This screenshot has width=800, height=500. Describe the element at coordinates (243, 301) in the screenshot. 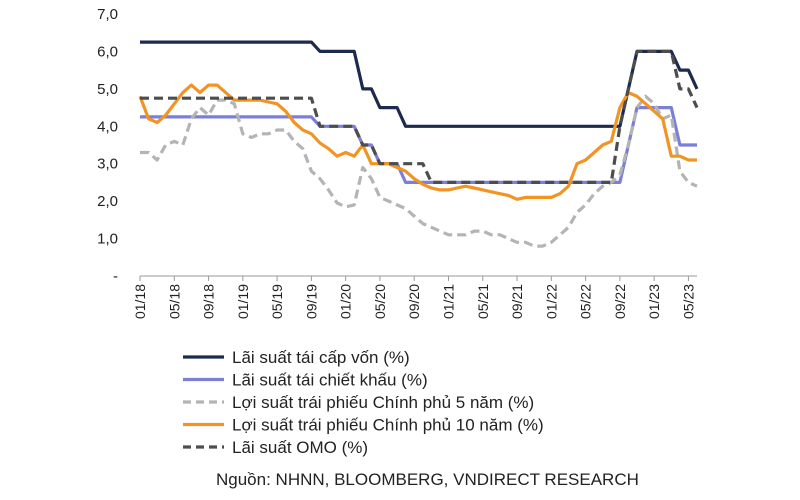

I see `x-tick-label: 01/19` at that location.